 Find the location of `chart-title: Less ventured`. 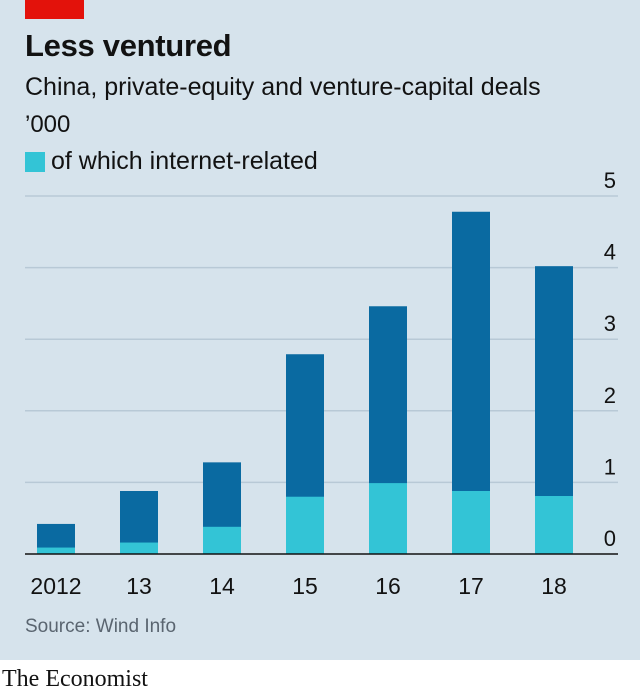

chart-title: Less ventured is located at coordinates (128, 45).